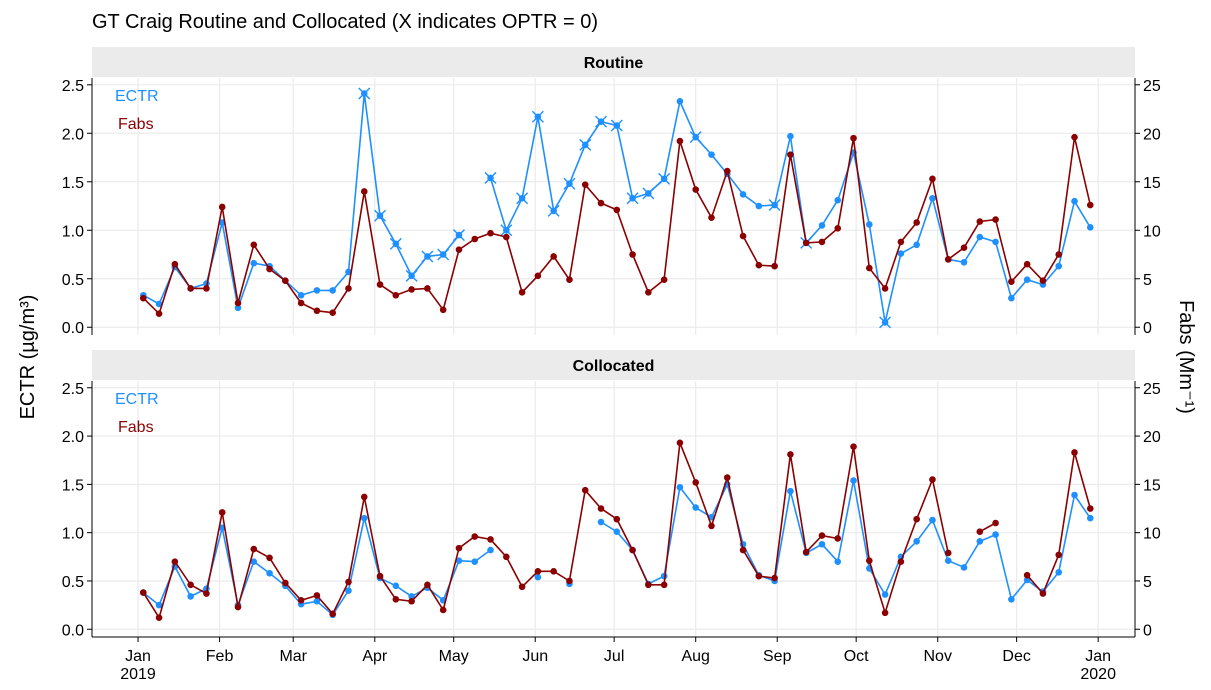 This screenshot has width=1211, height=690. Describe the element at coordinates (73, 485) in the screenshot. I see `y-tick-label: 1.5` at that location.